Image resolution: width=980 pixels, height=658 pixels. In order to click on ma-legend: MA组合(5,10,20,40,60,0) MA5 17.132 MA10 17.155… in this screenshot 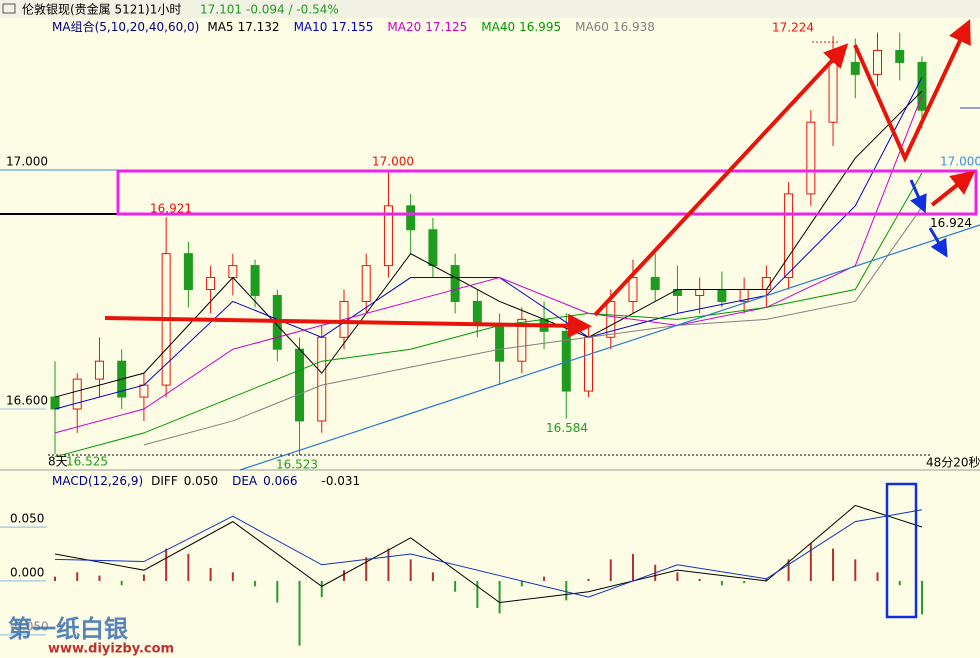, I will do `click(353, 26)`.